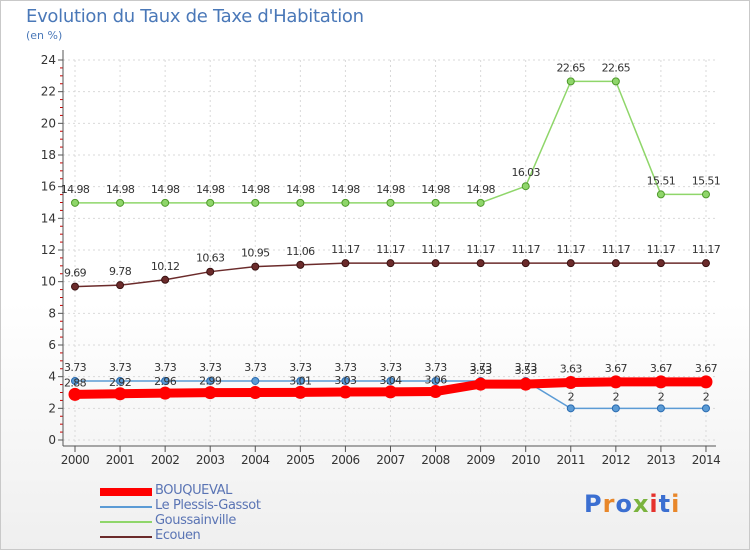 This screenshot has width=750, height=550. I want to click on legend-swatch-bouqueval, so click(126, 492).